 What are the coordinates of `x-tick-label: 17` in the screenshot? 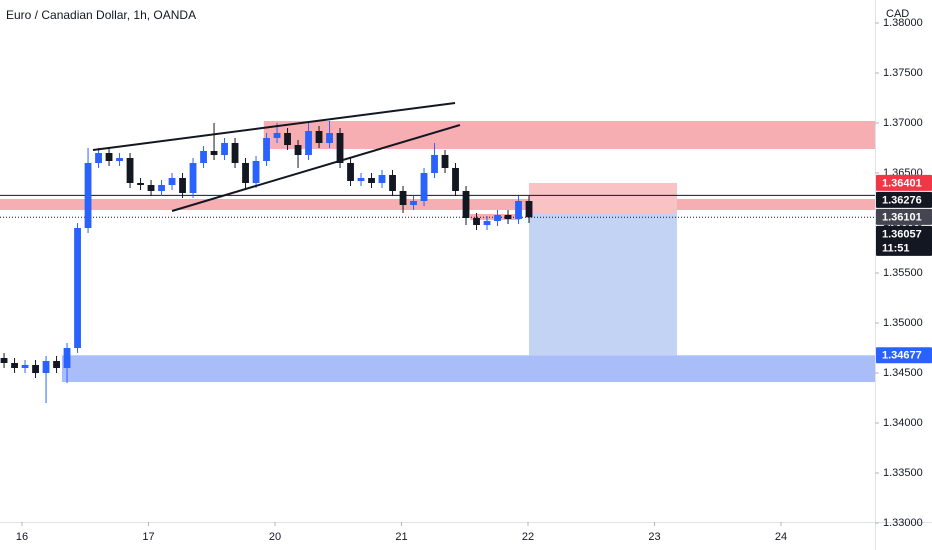 It's located at (148, 537).